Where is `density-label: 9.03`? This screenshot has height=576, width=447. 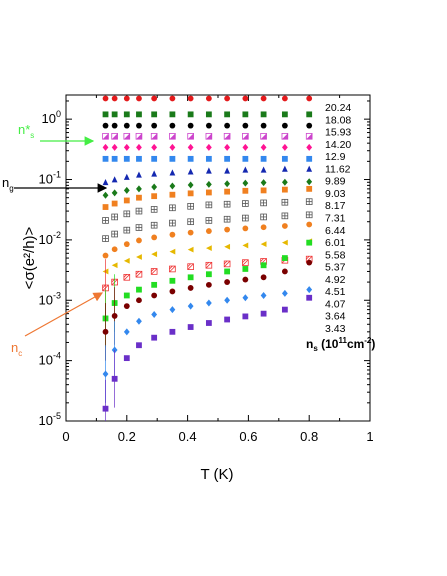
density-label: 9.03 is located at coordinates (335, 194).